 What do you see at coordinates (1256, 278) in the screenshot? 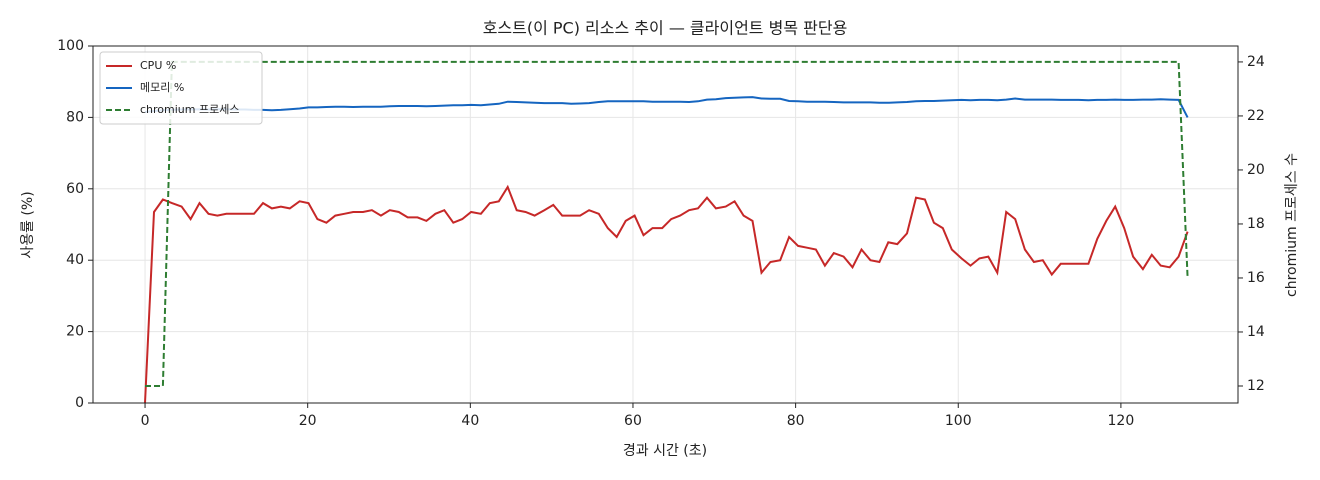
I see `y2-tick-label: 16` at bounding box center [1256, 278].